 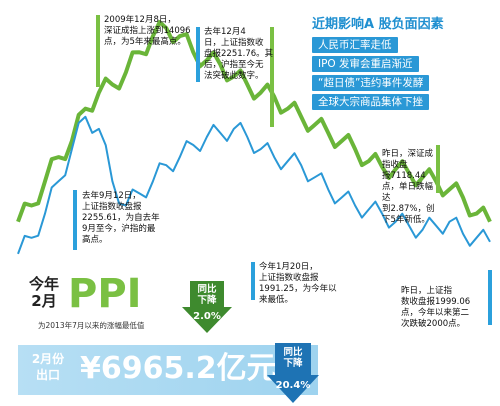 I want to click on factor-item-4: 全球大宗商品集体下挫, so click(x=370, y=102).